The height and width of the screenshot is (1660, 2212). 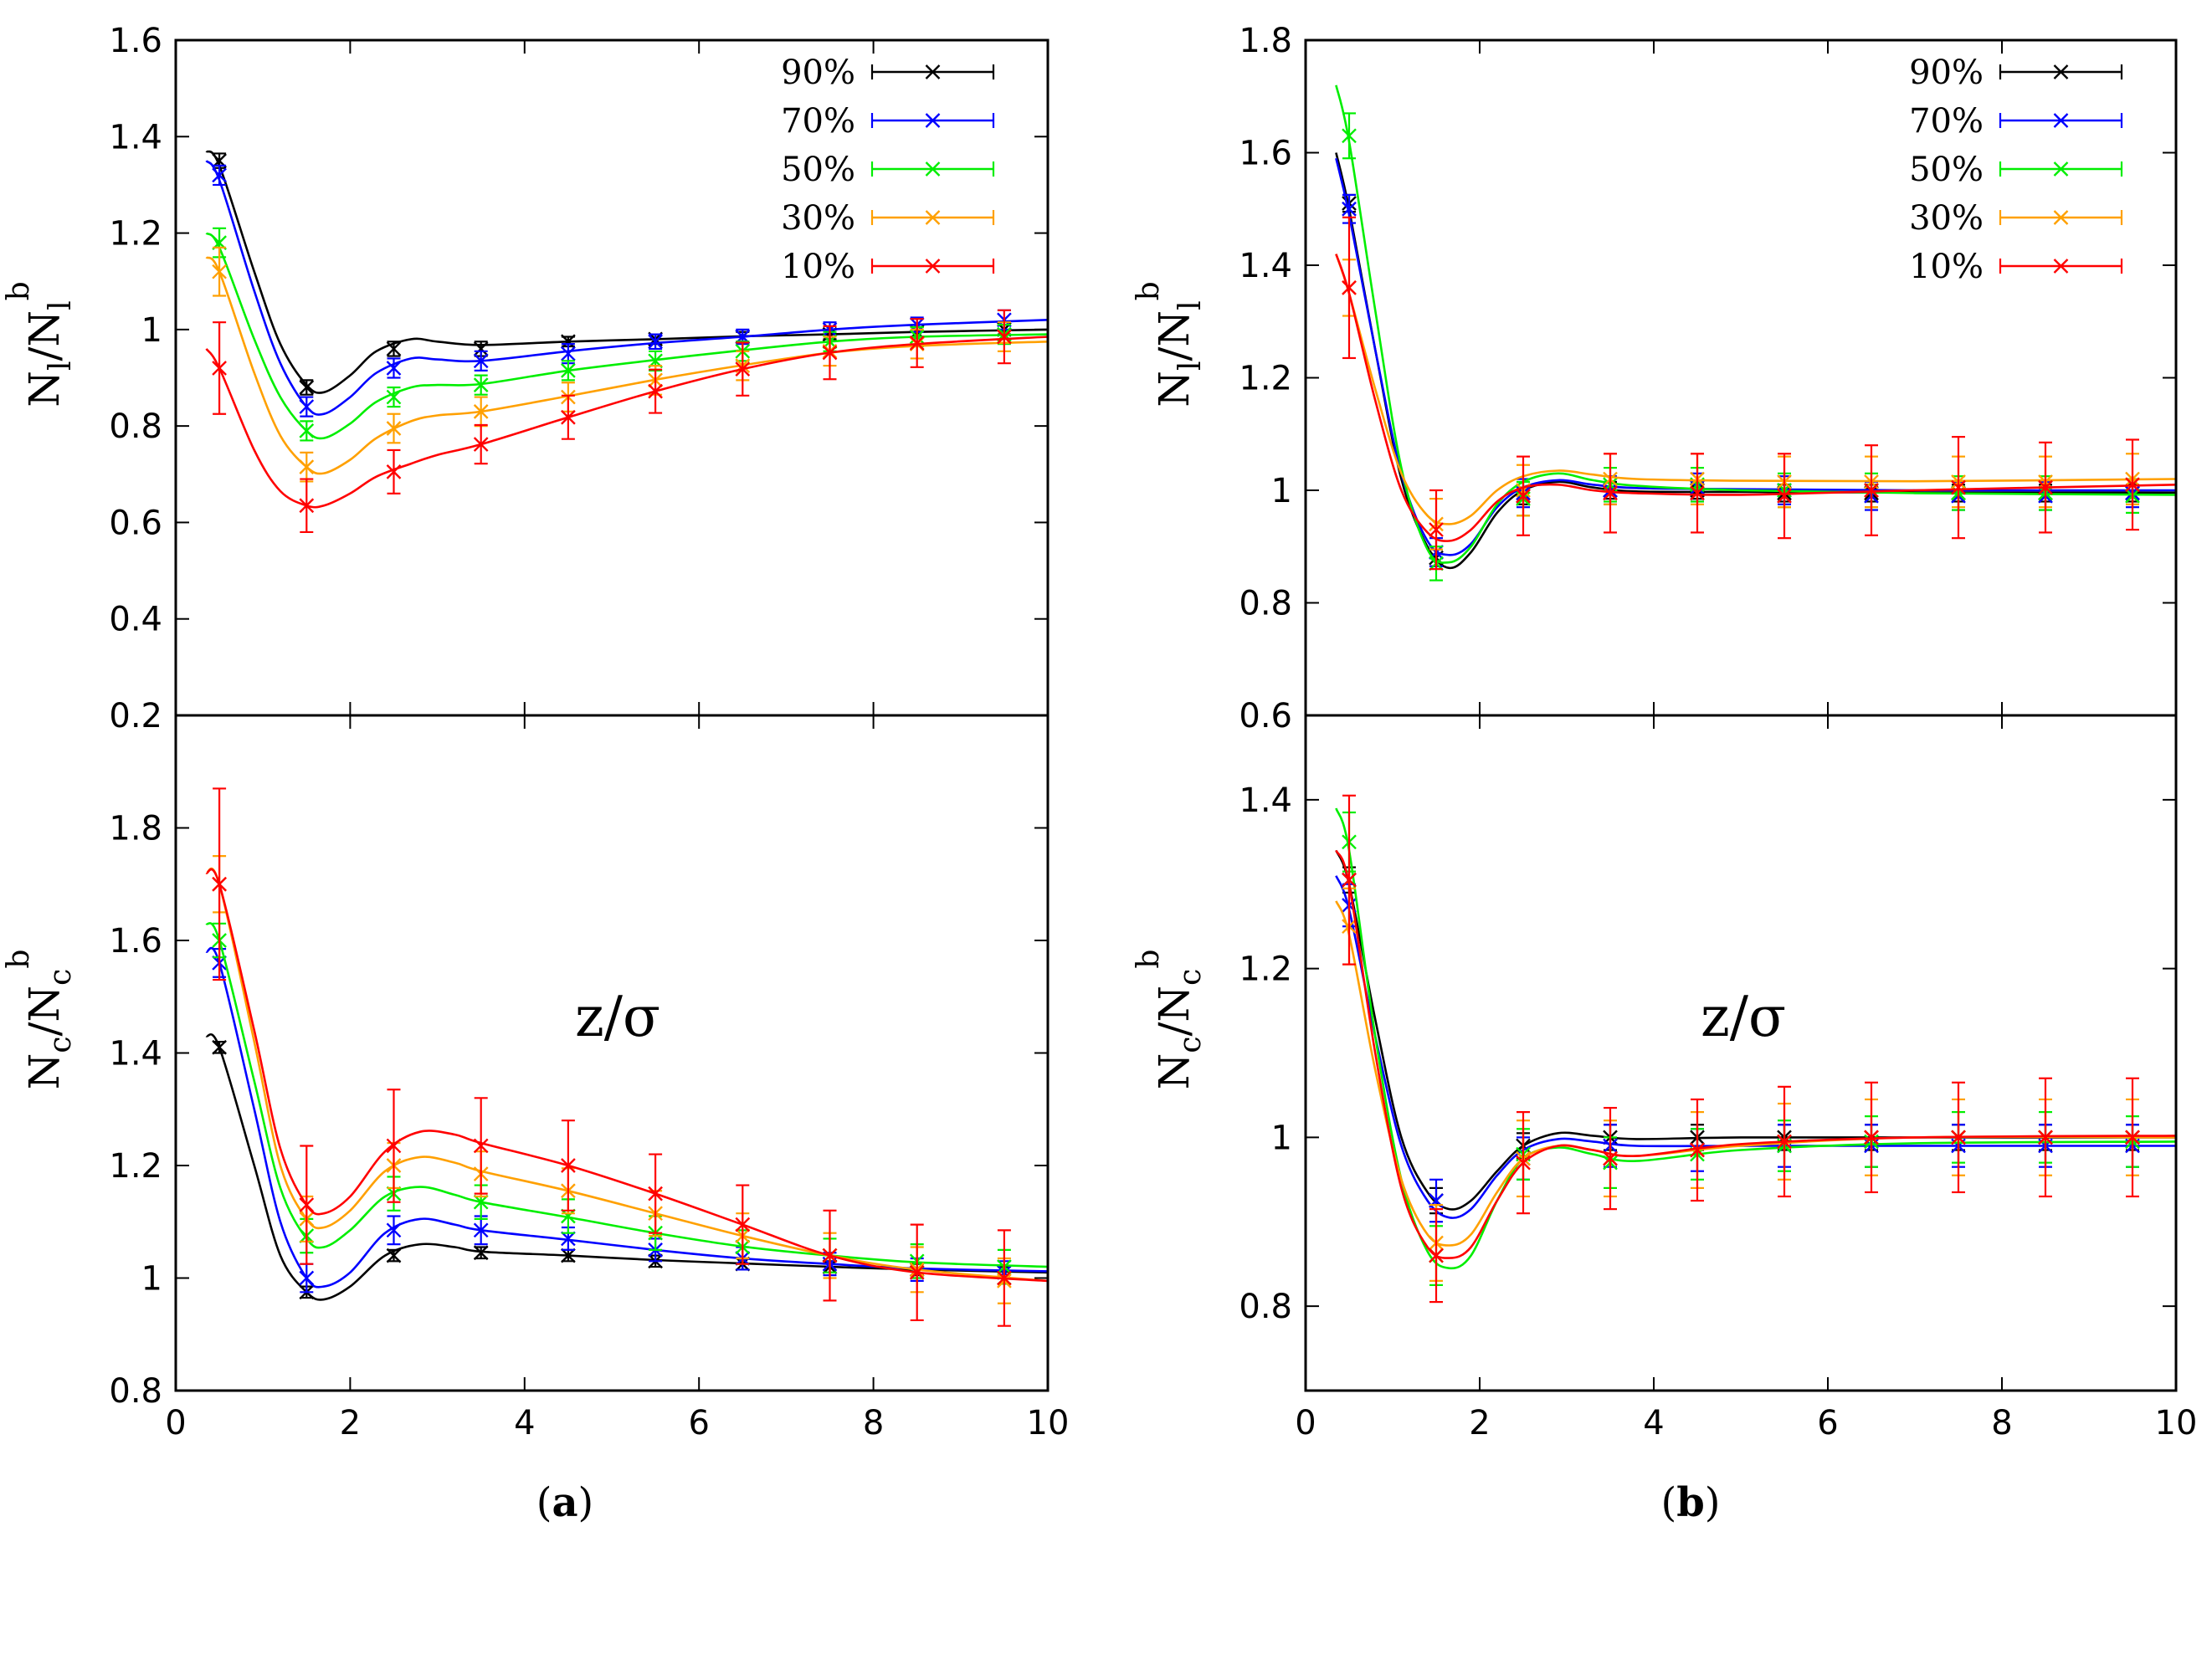 What do you see at coordinates (544, 1502) in the screenshot?
I see `panel-label-a-open: (` at bounding box center [544, 1502].